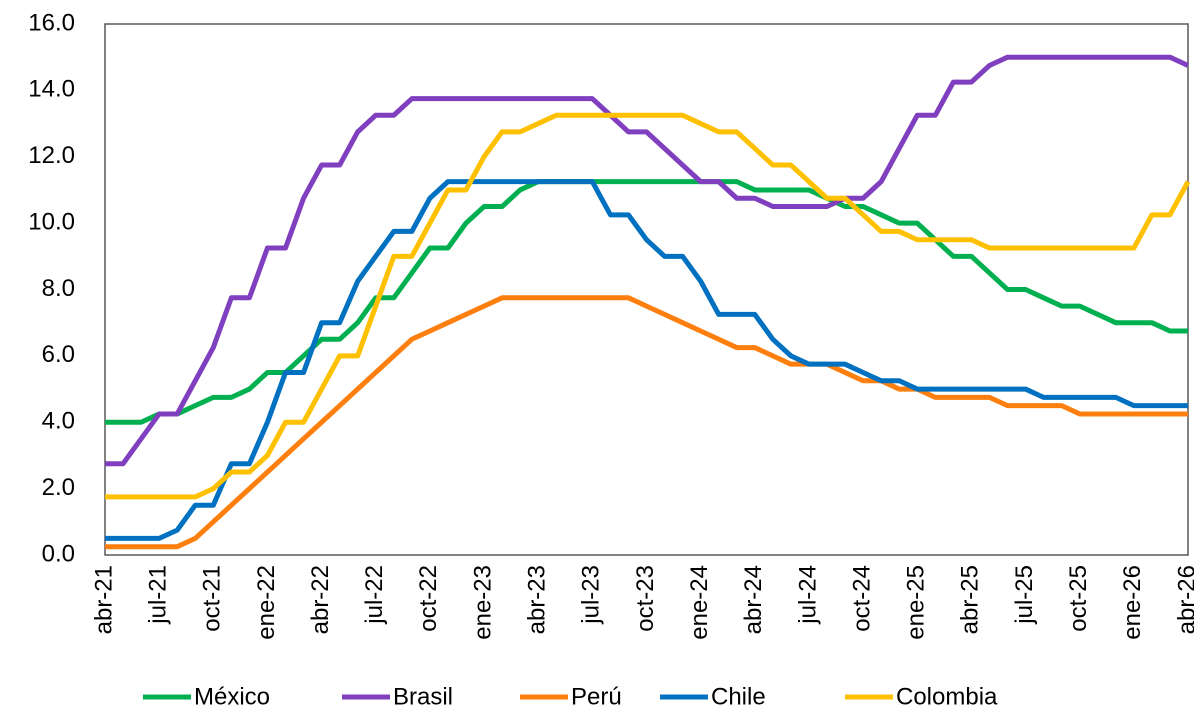  I want to click on x-tick-label: abr-23, so click(537, 599).